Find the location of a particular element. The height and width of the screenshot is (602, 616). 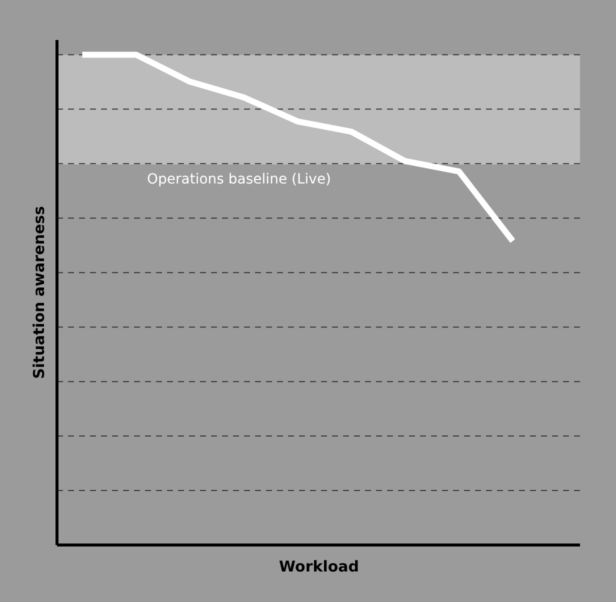

x-axis-title: Workload is located at coordinates (319, 567).